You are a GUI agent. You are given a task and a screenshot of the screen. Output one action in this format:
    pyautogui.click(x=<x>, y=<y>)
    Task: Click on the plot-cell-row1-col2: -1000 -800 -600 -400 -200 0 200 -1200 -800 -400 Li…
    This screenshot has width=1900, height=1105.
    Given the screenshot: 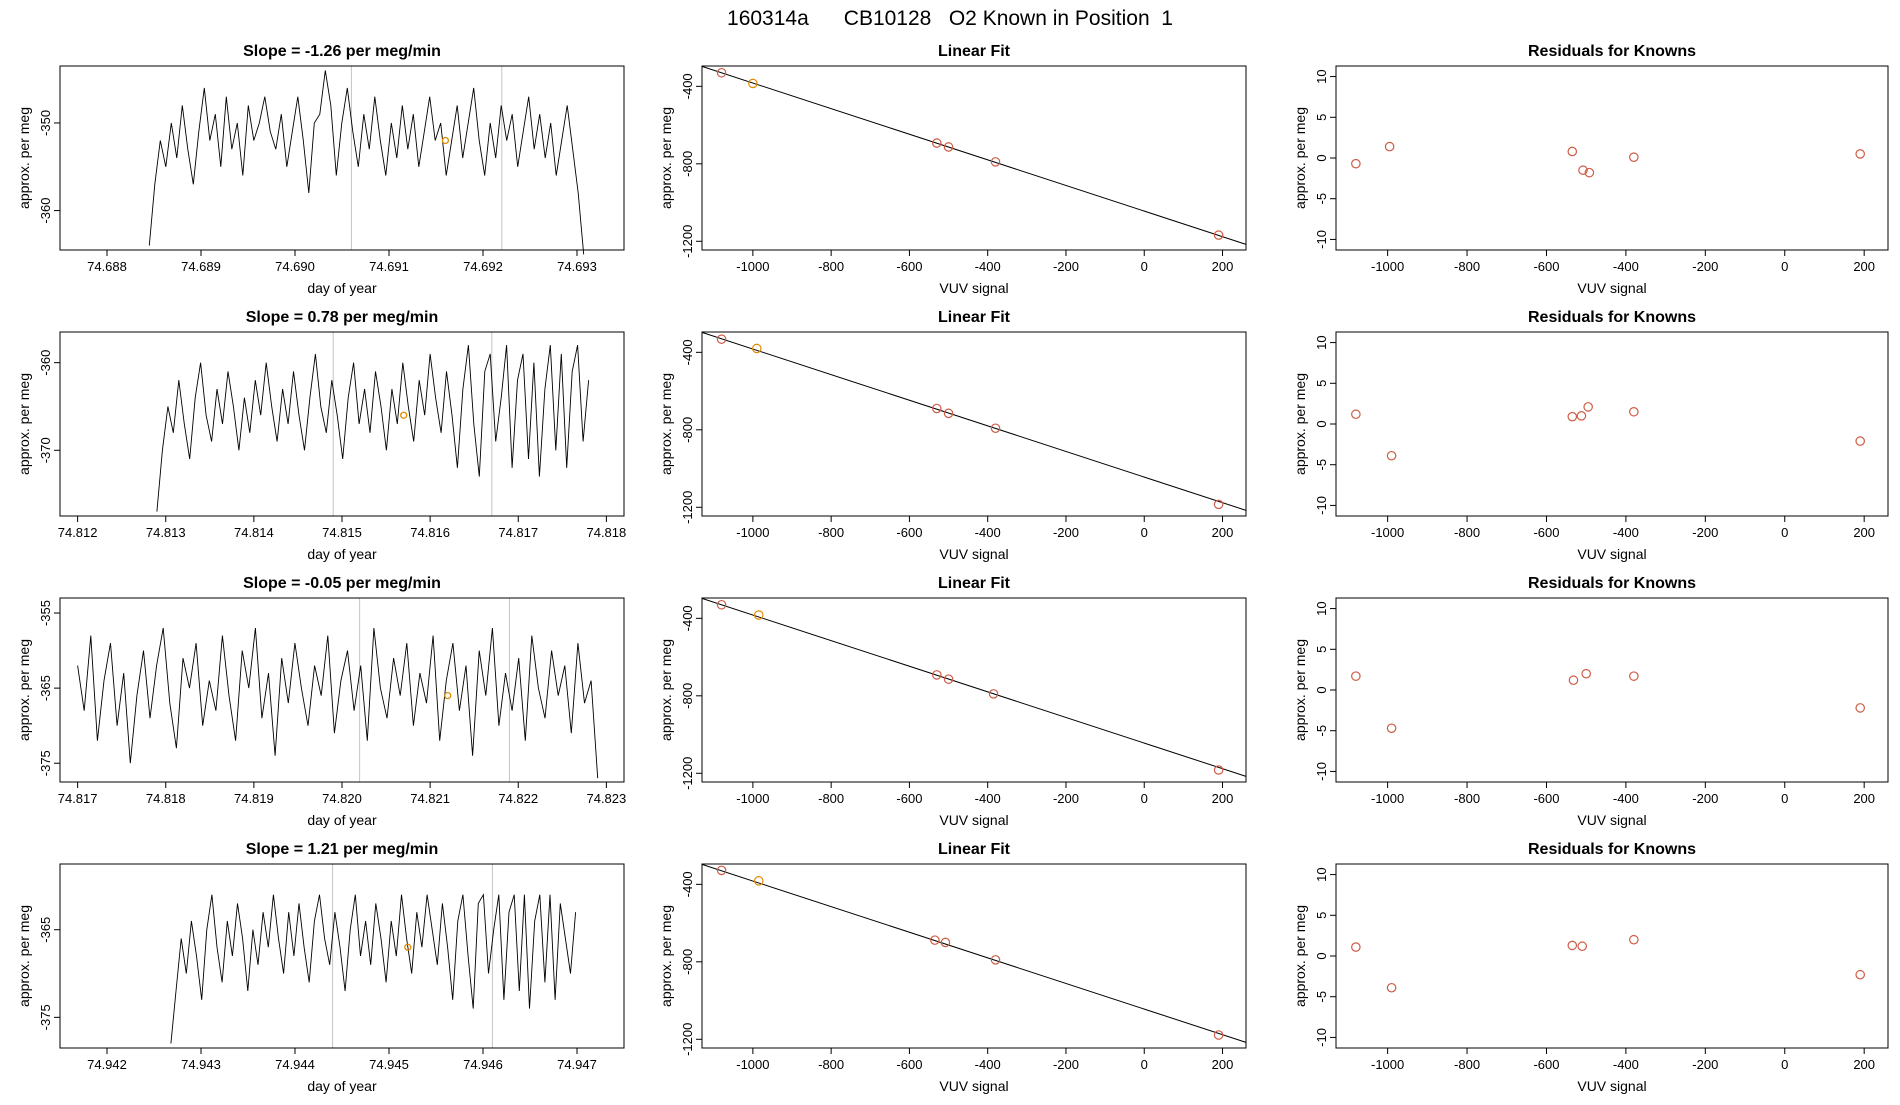 What is the action you would take?
    pyautogui.click(x=955, y=169)
    